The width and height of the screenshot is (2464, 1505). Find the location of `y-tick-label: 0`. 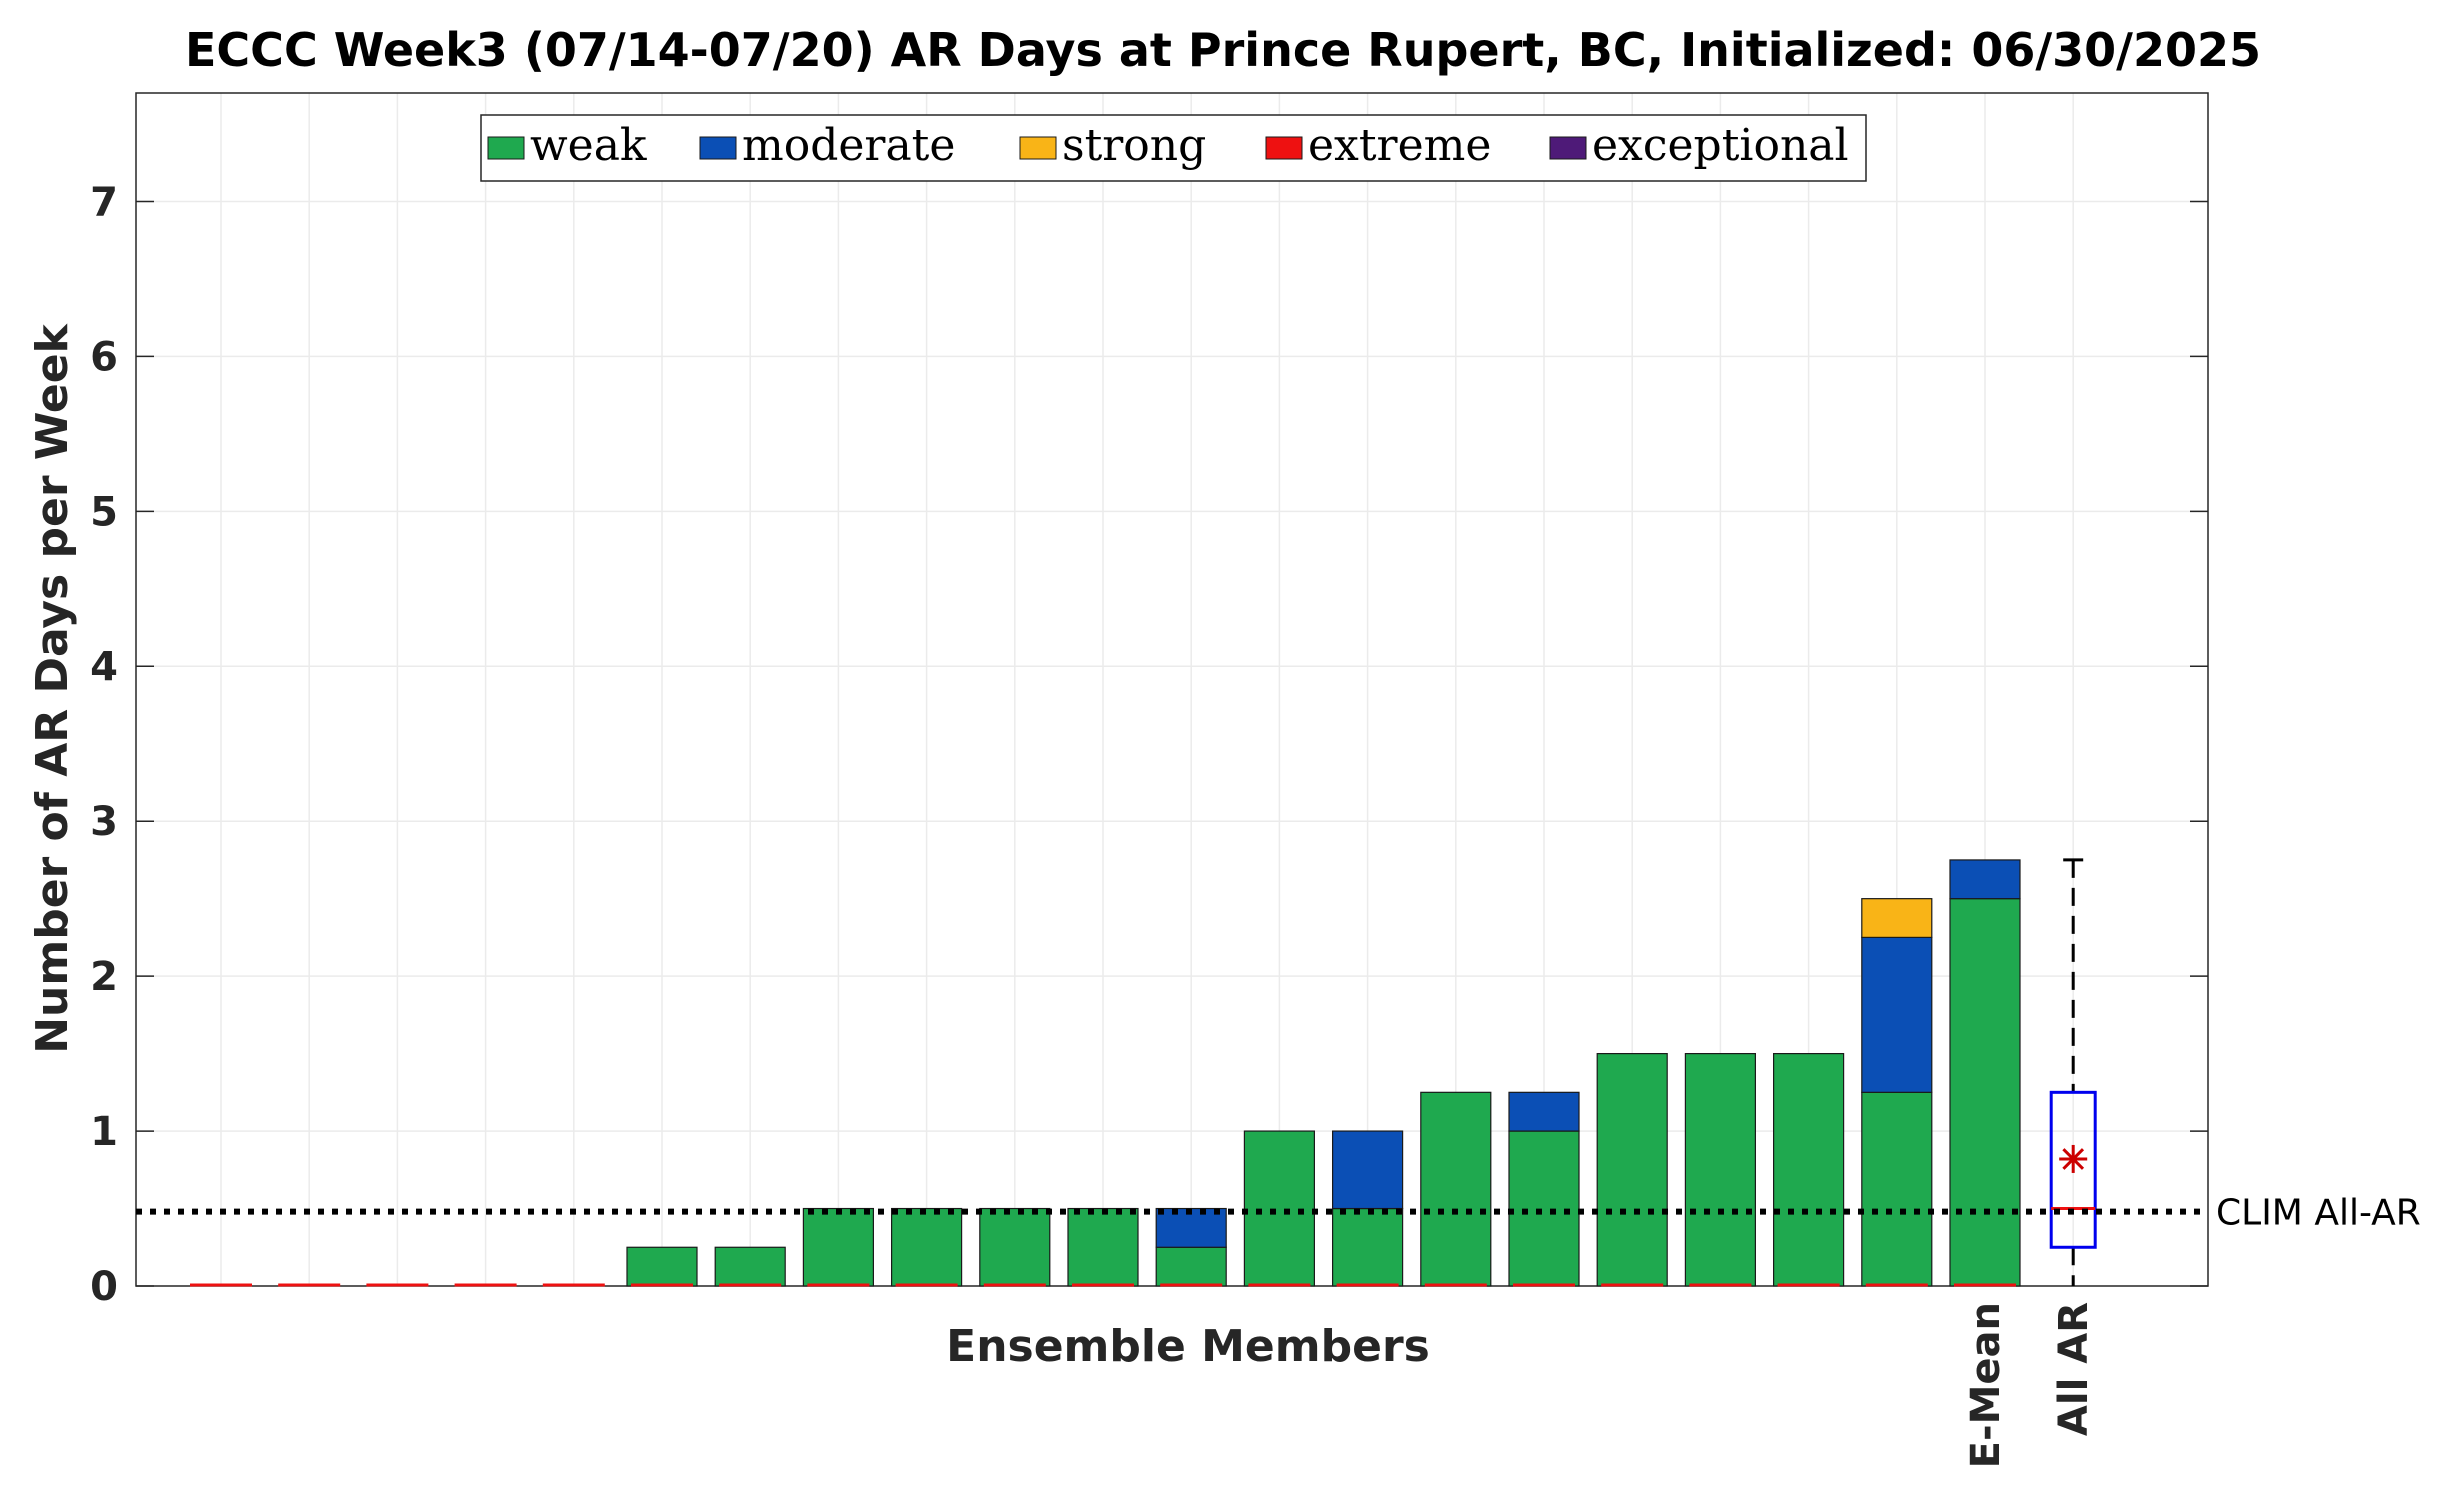

y-tick-label: 0 is located at coordinates (104, 1287).